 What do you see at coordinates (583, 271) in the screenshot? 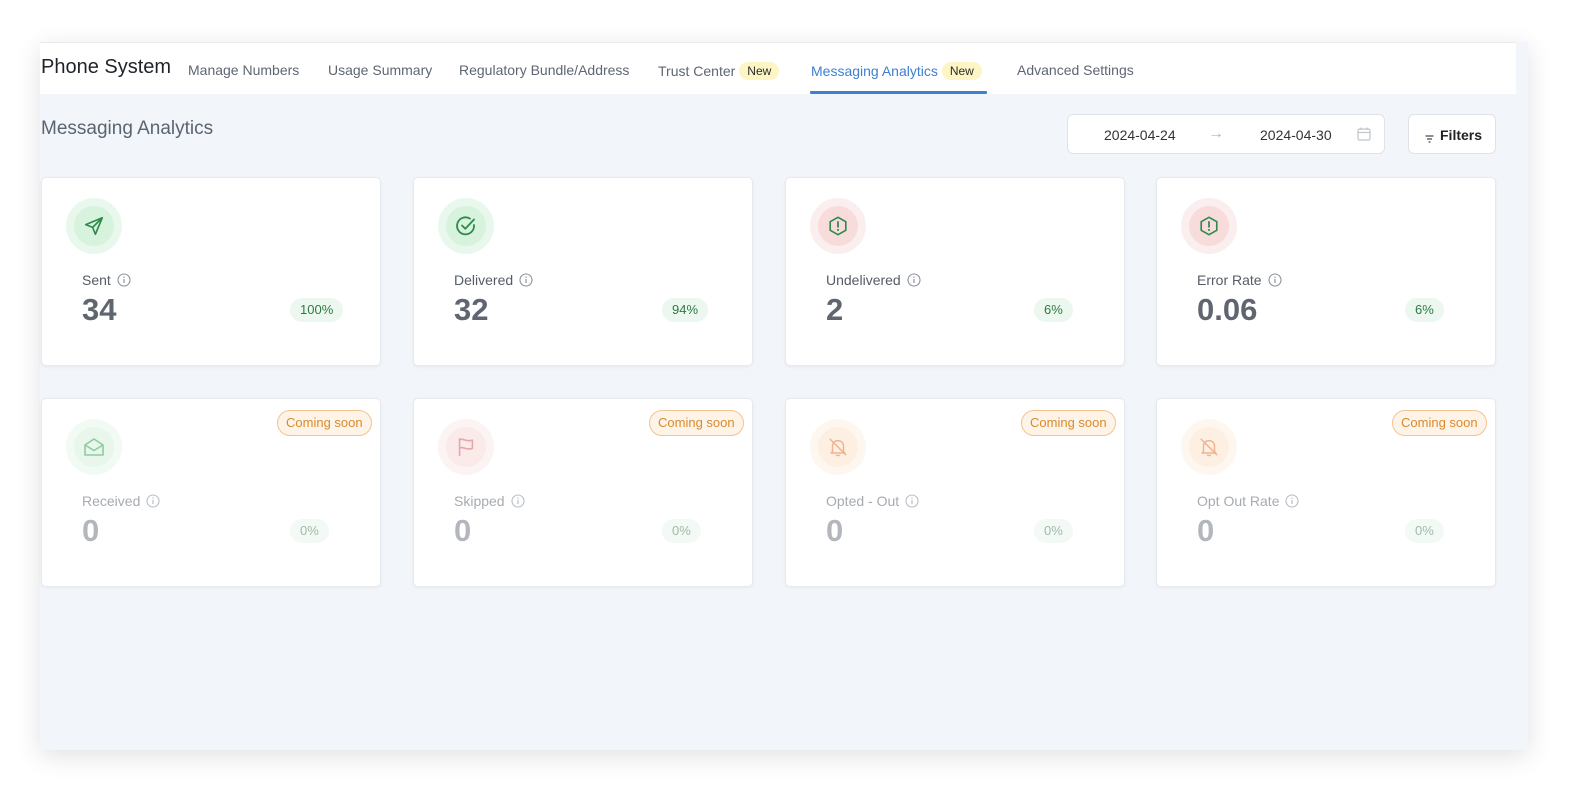
I see `metric-card-delivered: Delivered 32 94%` at bounding box center [583, 271].